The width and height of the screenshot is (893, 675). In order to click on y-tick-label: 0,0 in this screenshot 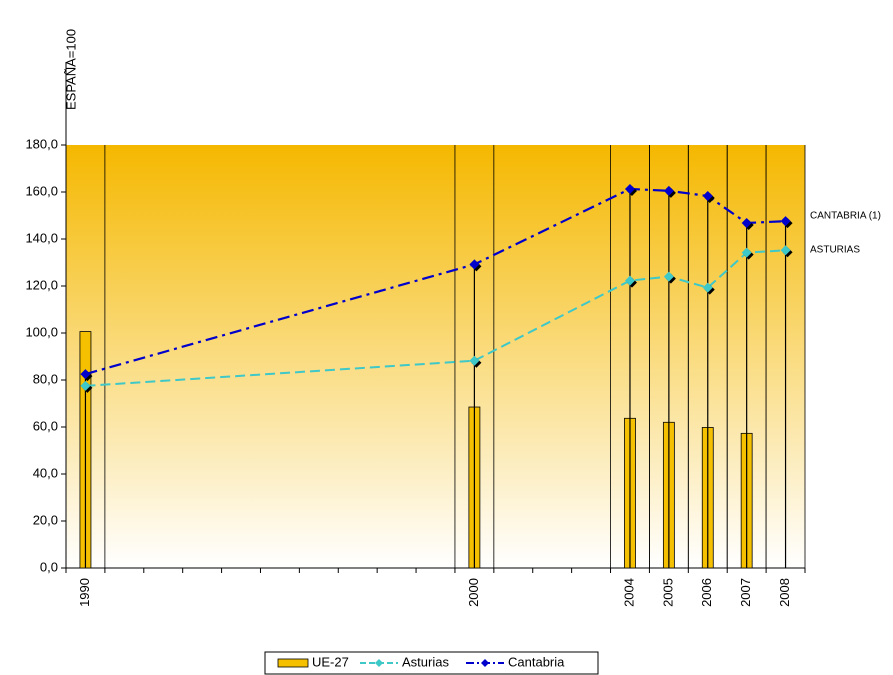, I will do `click(49, 566)`.